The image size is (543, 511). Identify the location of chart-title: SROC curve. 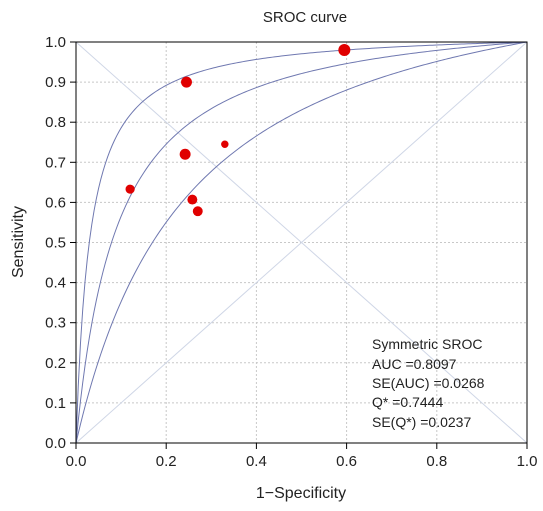
(305, 17).